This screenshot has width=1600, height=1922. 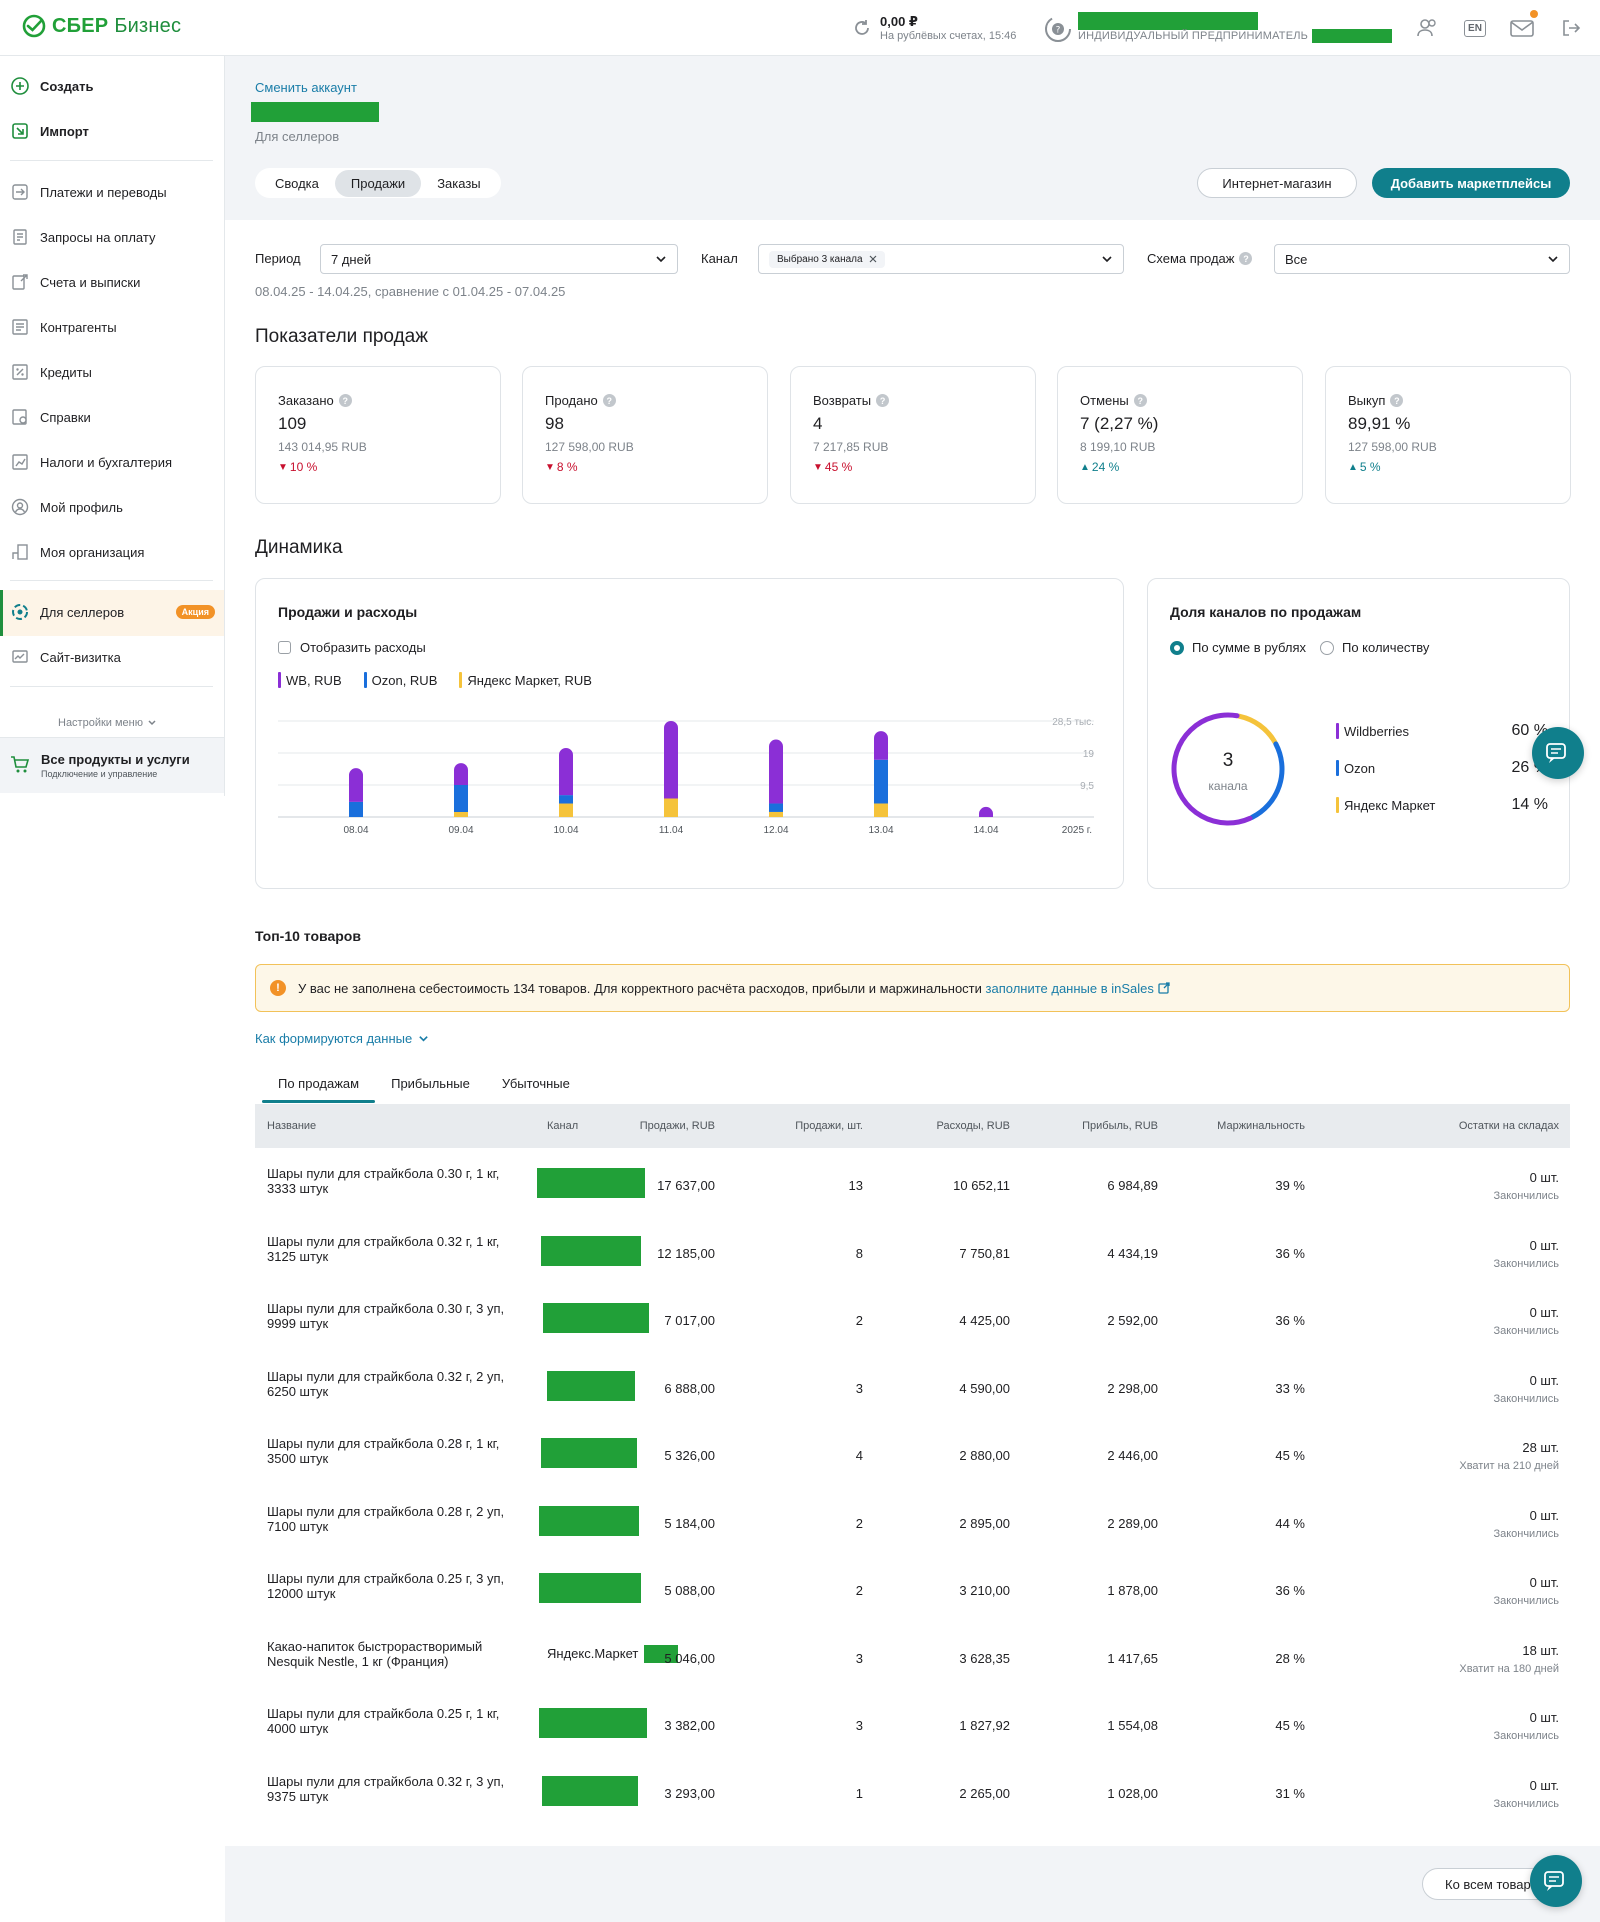 I want to click on sidebar-import: Импорт, so click(x=112, y=131).